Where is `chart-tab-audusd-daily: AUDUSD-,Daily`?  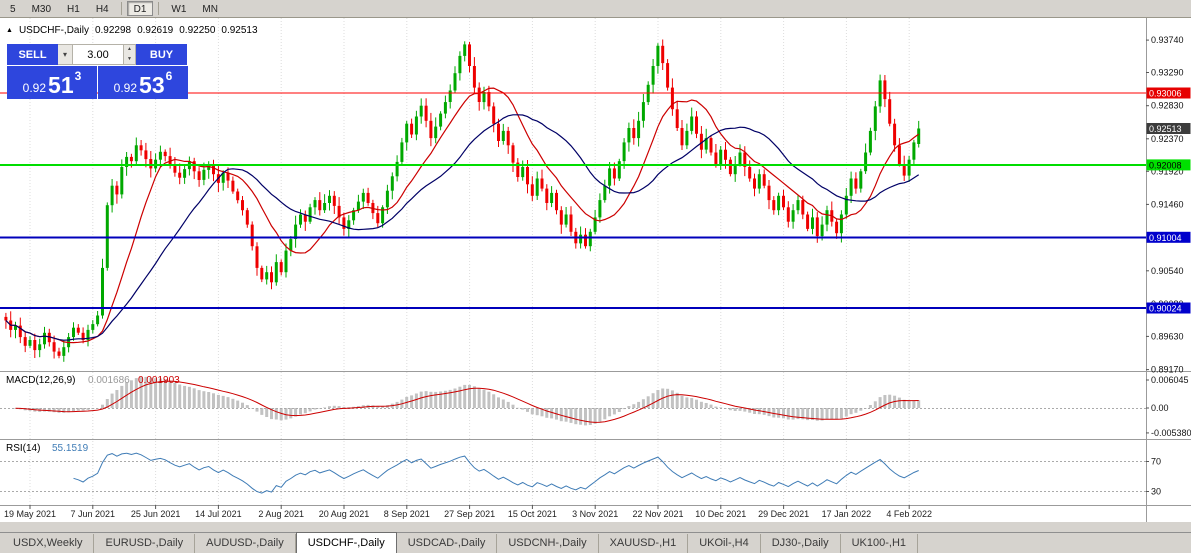
chart-tab-audusd-daily: AUDUSD-,Daily is located at coordinates (245, 543).